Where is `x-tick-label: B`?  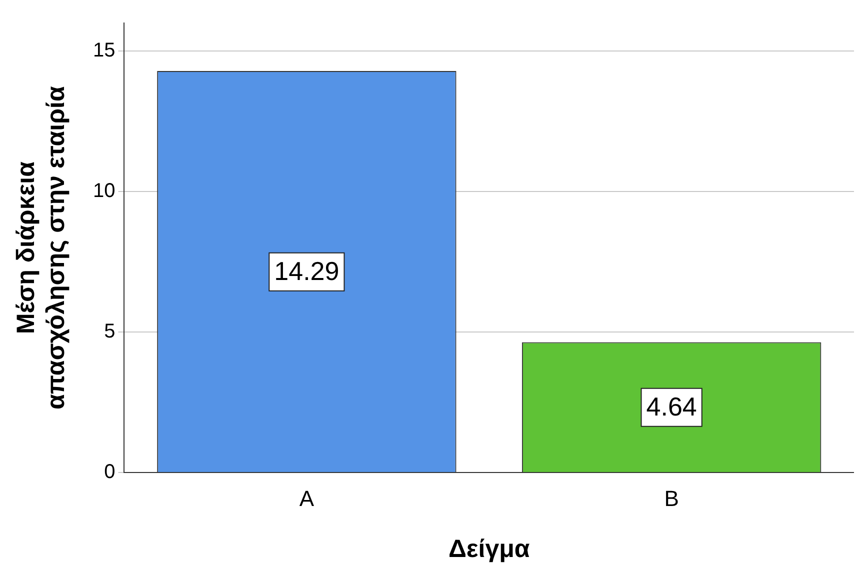 x-tick-label: B is located at coordinates (671, 498).